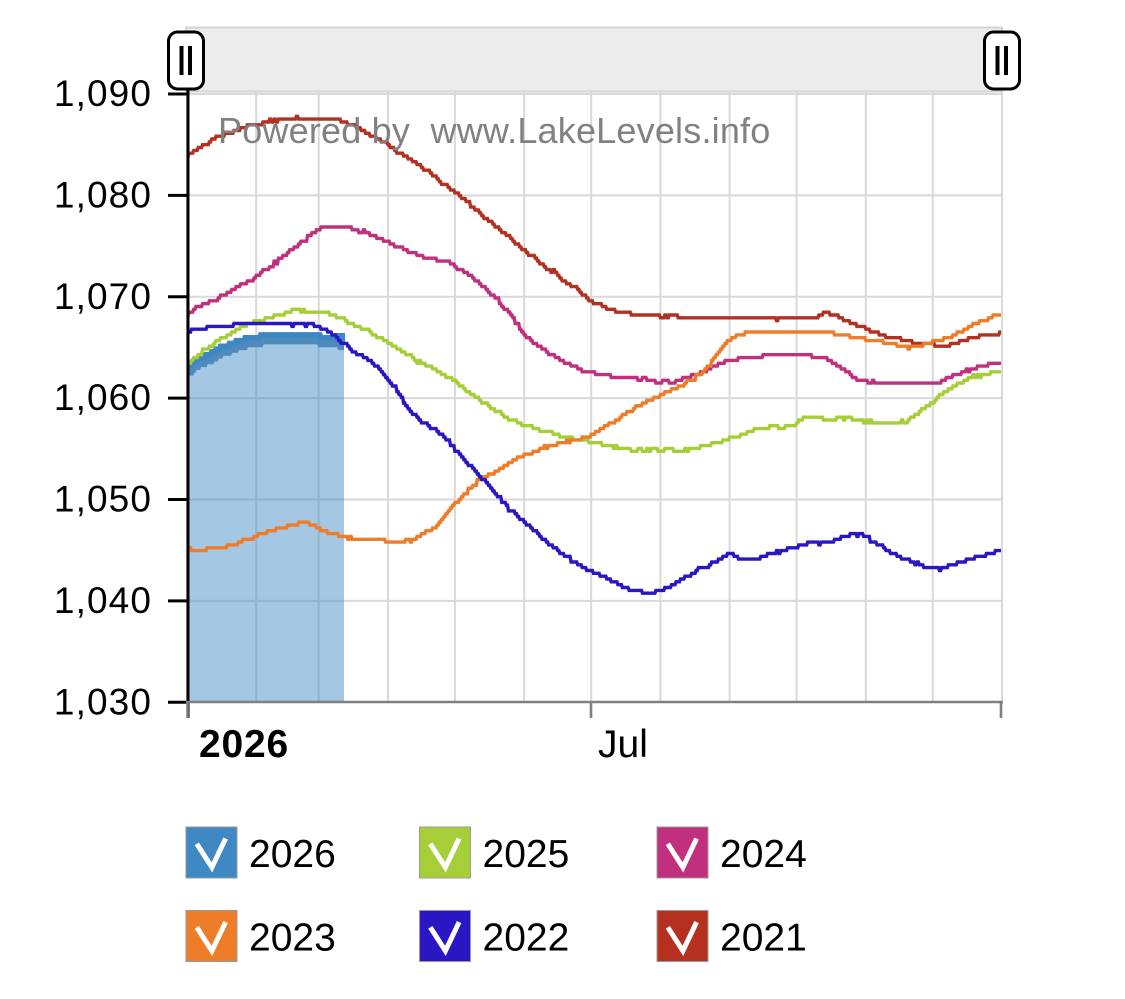  I want to click on svg-text: 1,030, so click(103, 701).